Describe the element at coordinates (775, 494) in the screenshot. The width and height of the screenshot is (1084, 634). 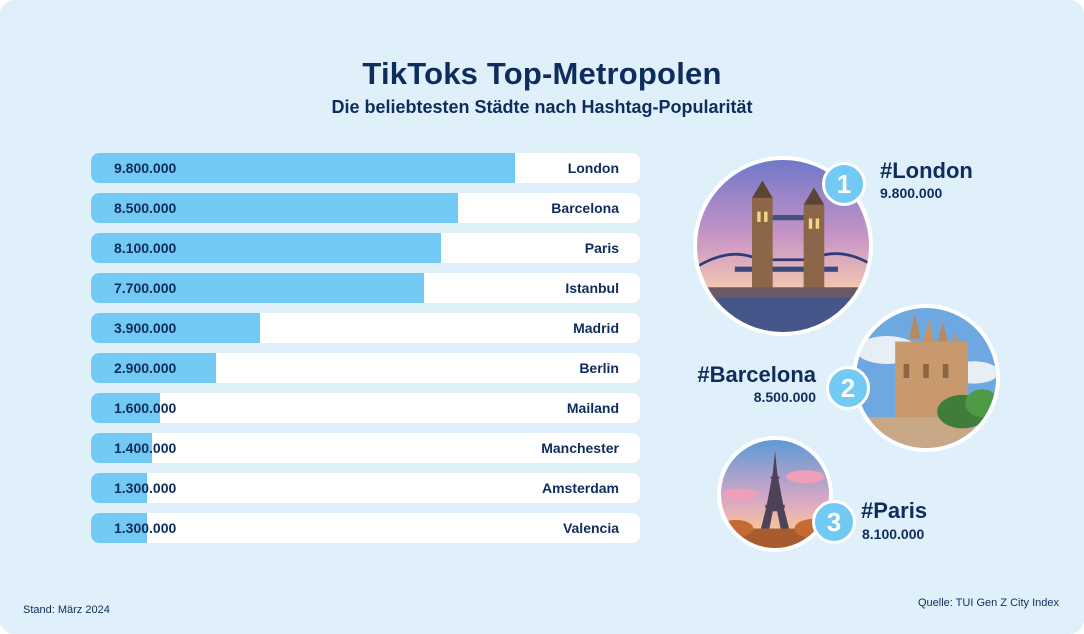
I see `eiffel-tower-photo` at that location.